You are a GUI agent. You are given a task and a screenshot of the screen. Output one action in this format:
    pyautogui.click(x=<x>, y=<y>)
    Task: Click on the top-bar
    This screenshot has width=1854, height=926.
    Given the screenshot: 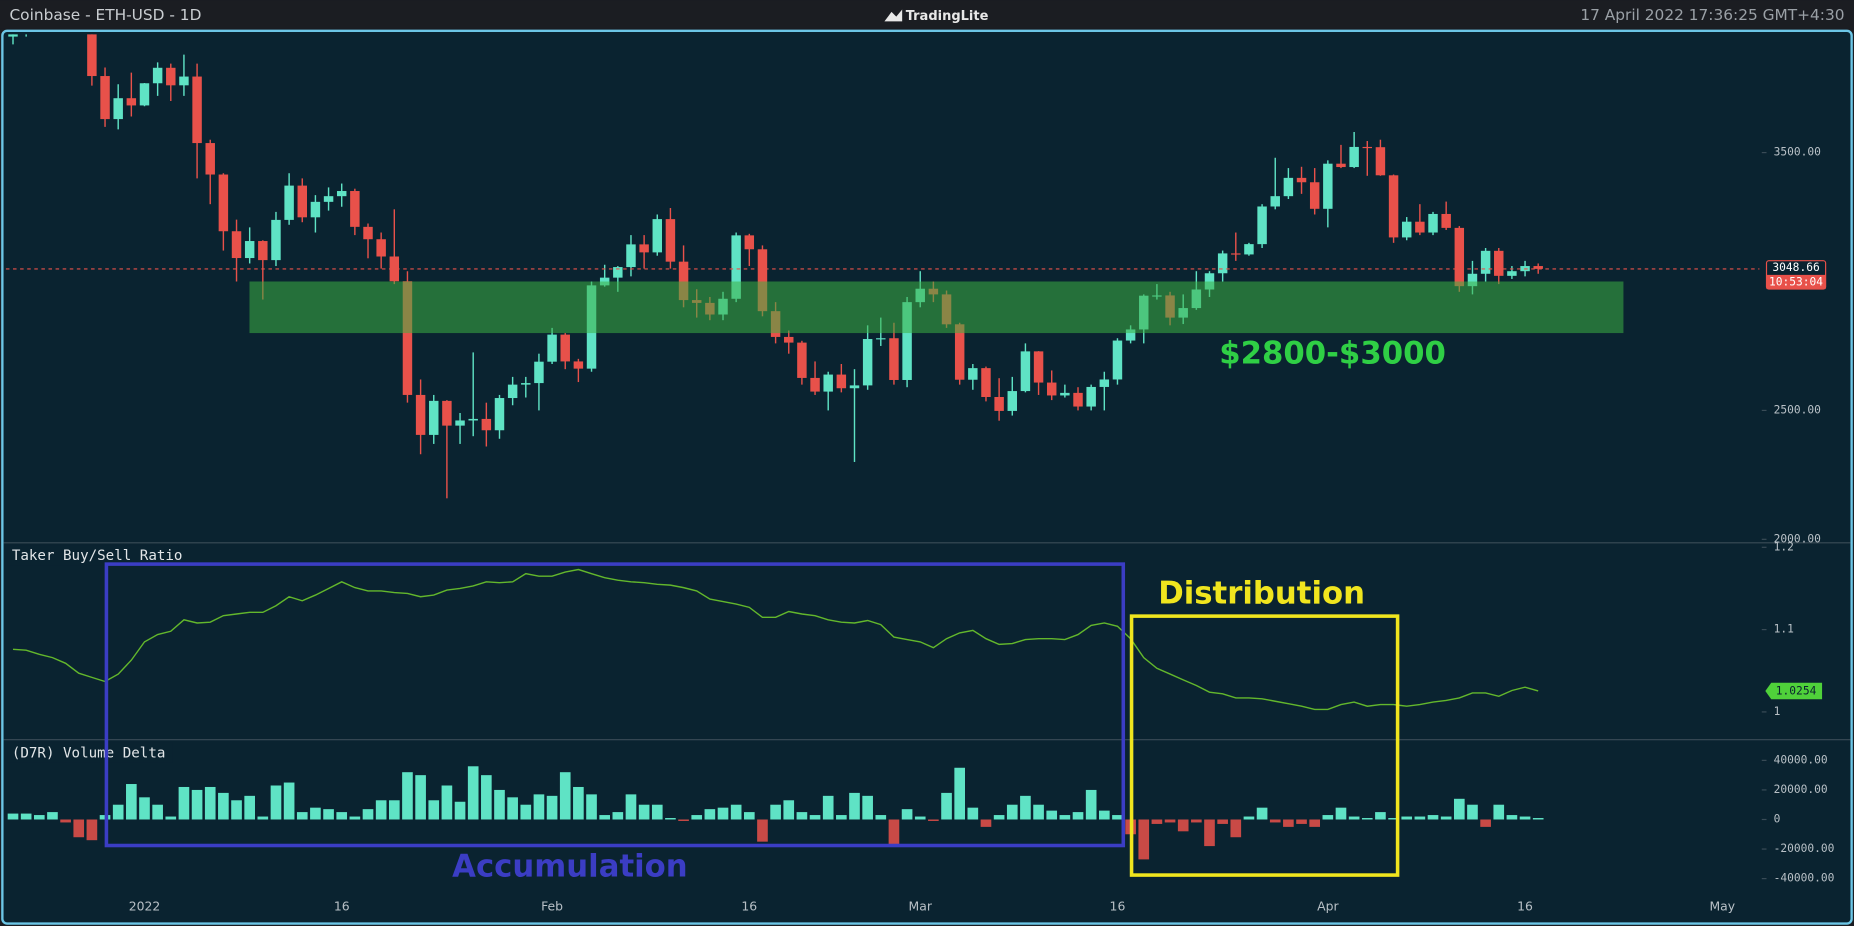 What is the action you would take?
    pyautogui.click(x=927, y=14)
    